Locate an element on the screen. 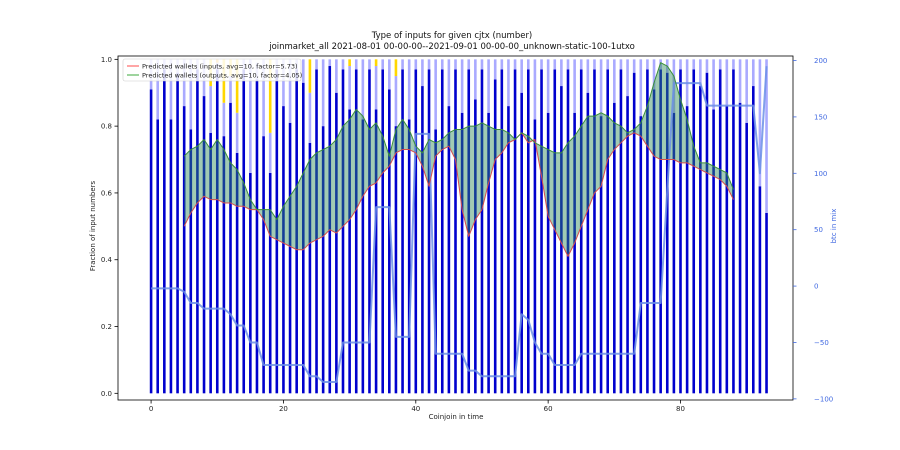 This screenshot has height=450, width=900. y-tick-label: 0.2 is located at coordinates (106, 327).